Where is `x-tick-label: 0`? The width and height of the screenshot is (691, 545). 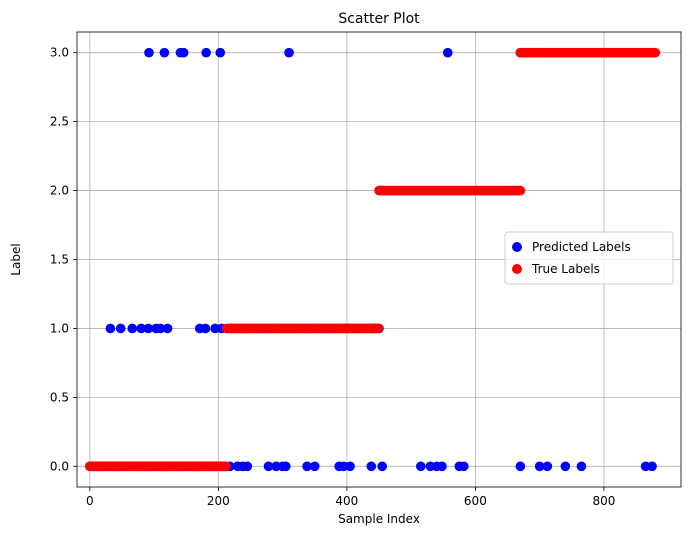 x-tick-label: 0 is located at coordinates (90, 501).